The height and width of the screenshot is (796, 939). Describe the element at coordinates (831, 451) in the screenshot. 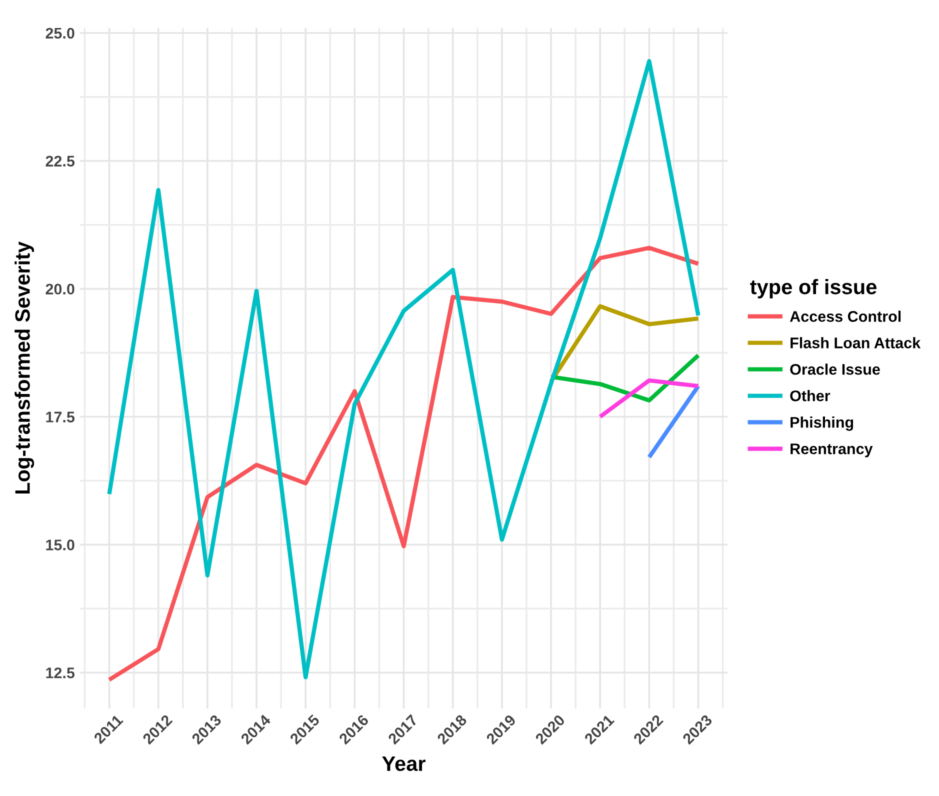

I see `legend-label: Reentrancy` at that location.